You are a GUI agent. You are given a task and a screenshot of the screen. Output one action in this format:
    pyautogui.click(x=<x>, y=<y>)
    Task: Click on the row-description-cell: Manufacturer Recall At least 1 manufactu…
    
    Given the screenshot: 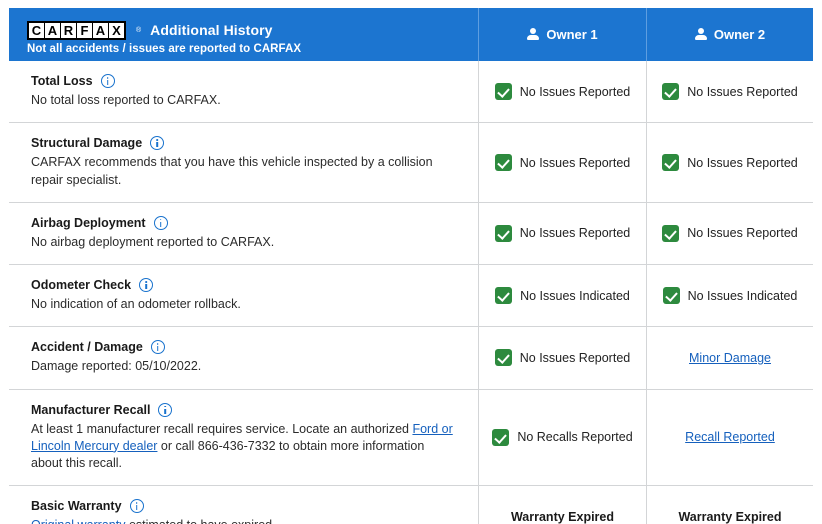 What is the action you would take?
    pyautogui.click(x=243, y=438)
    